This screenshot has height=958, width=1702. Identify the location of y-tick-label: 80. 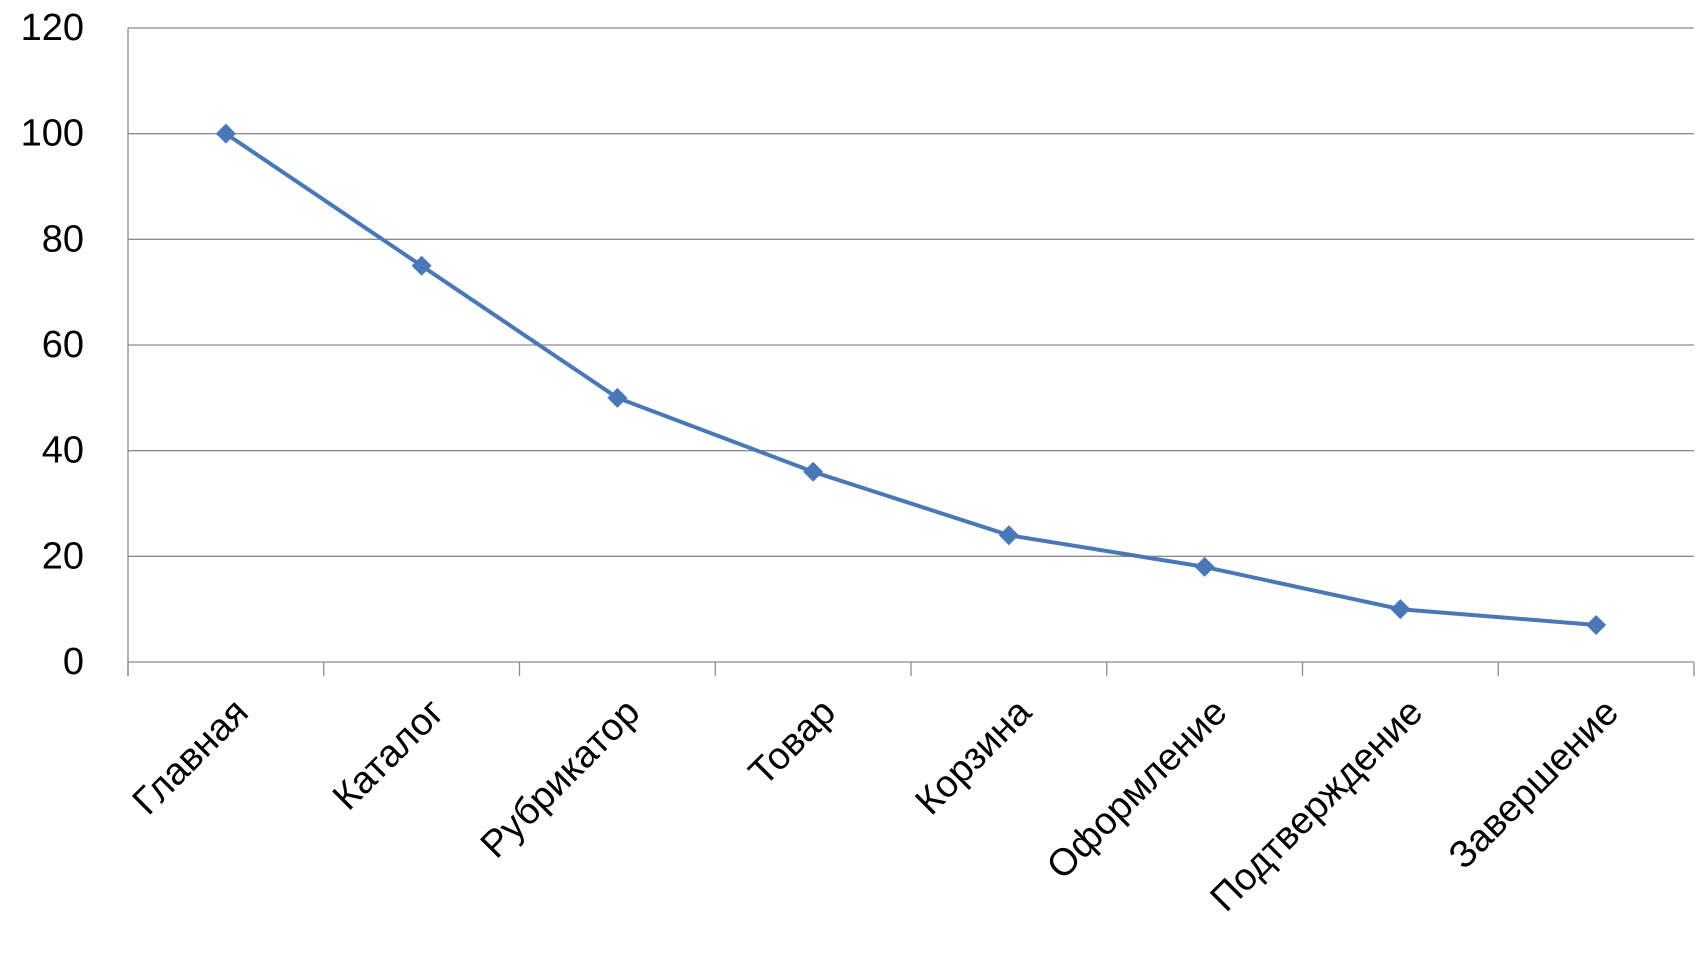
(63, 239).